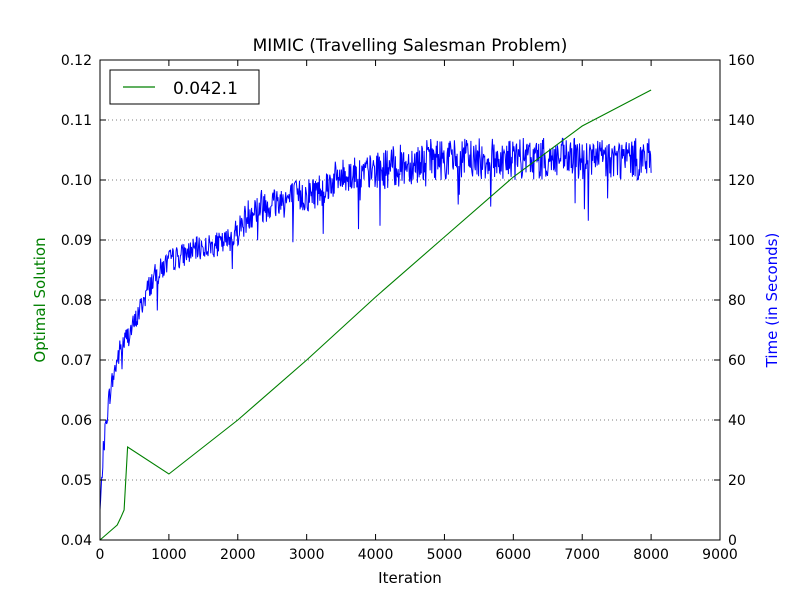 The width and height of the screenshot is (800, 600). What do you see at coordinates (741, 61) in the screenshot?
I see `y-tick-label-right: 160` at bounding box center [741, 61].